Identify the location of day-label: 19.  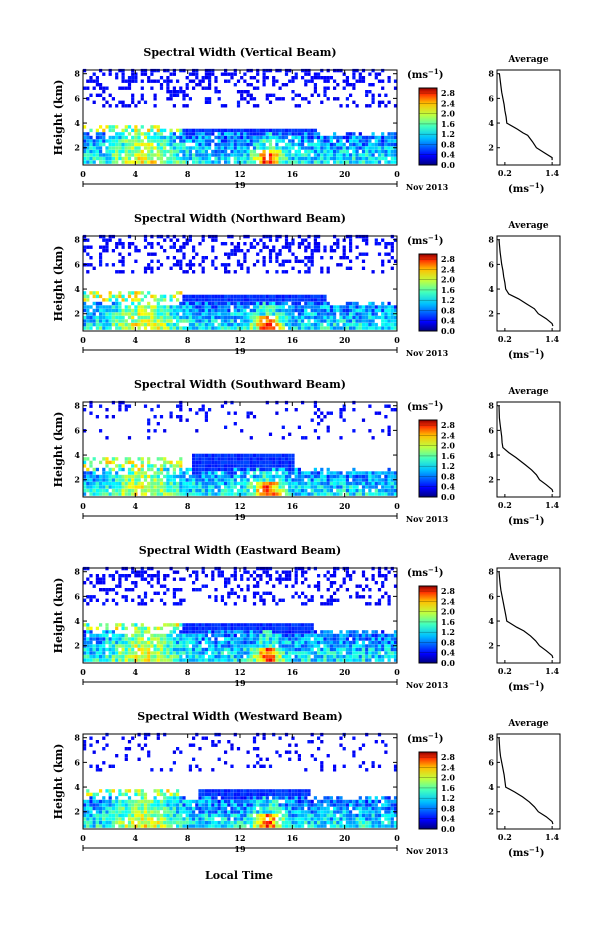
(240, 185).